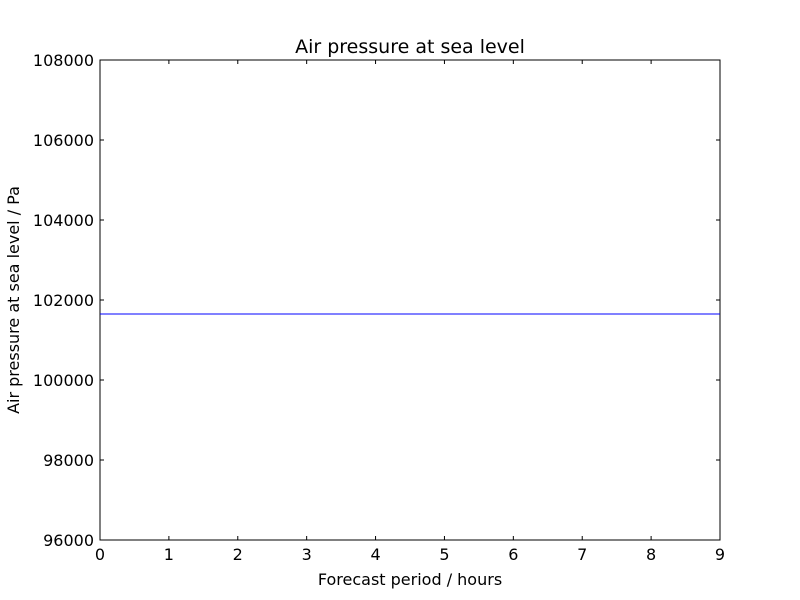 The height and width of the screenshot is (600, 800). I want to click on y-tick-label: 98000, so click(68, 460).